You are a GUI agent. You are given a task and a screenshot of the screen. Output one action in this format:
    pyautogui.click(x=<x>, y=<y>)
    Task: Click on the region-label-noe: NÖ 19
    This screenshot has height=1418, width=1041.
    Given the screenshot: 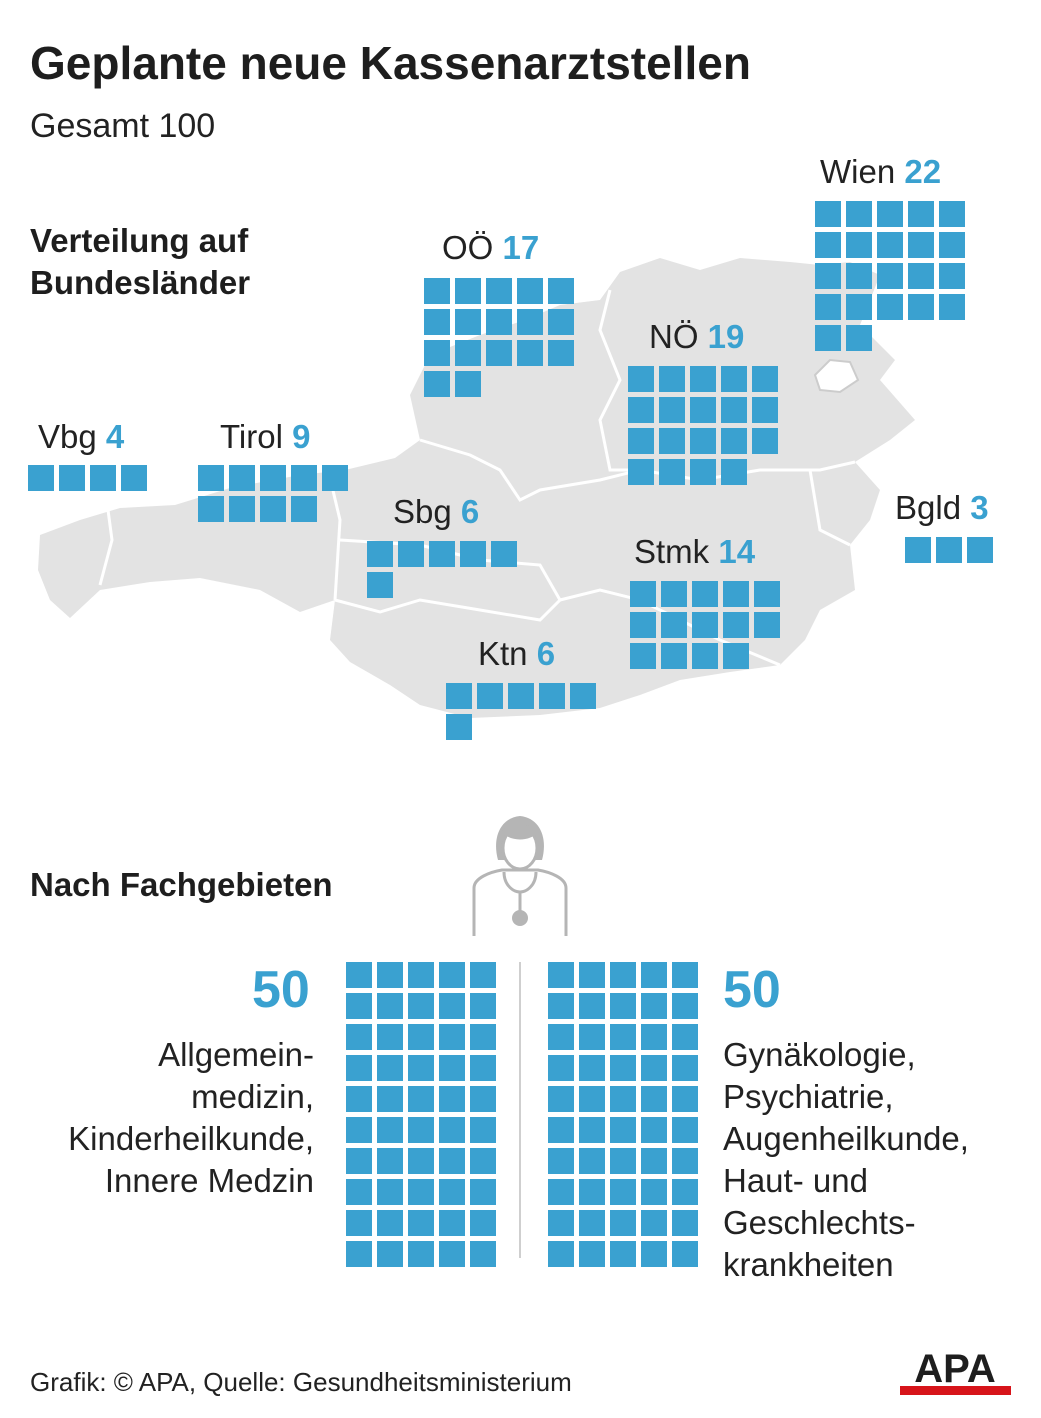 What is the action you would take?
    pyautogui.click(x=696, y=336)
    